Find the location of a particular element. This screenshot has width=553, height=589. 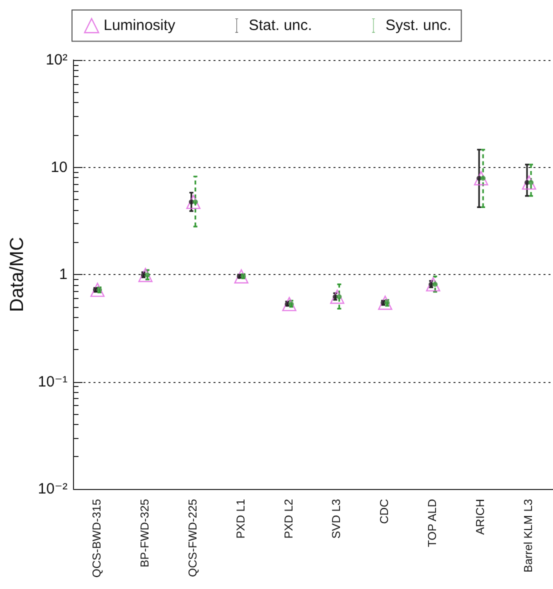

y-tick-label: 10² is located at coordinates (57, 60).